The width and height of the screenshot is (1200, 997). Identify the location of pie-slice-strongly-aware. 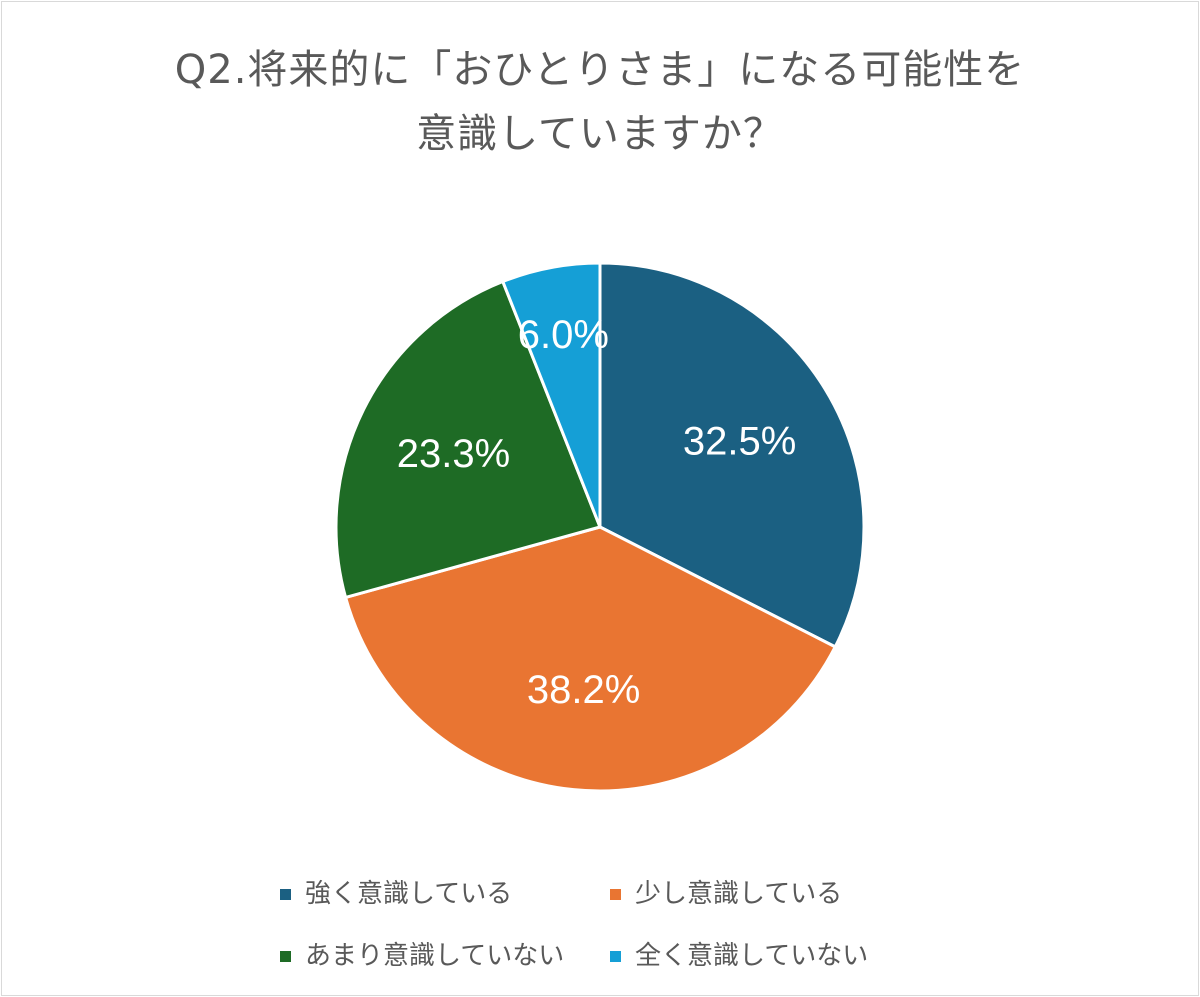
(732, 455).